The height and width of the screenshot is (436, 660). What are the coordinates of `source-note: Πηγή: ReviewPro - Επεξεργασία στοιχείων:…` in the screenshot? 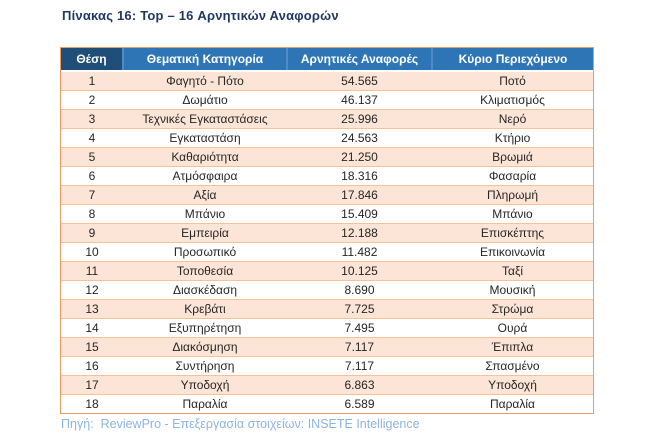 It's located at (240, 424).